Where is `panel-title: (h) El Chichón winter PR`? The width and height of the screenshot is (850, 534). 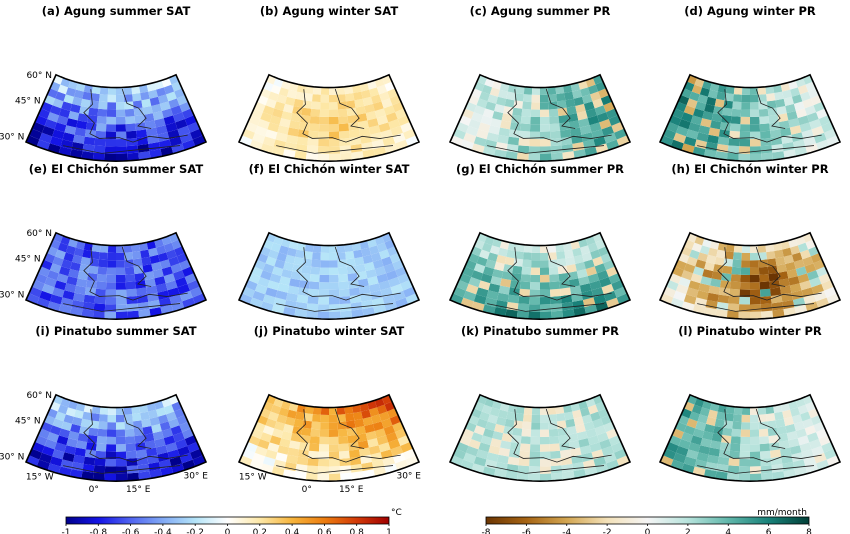 panel-title: (h) El Chichón winter PR is located at coordinates (749, 169).